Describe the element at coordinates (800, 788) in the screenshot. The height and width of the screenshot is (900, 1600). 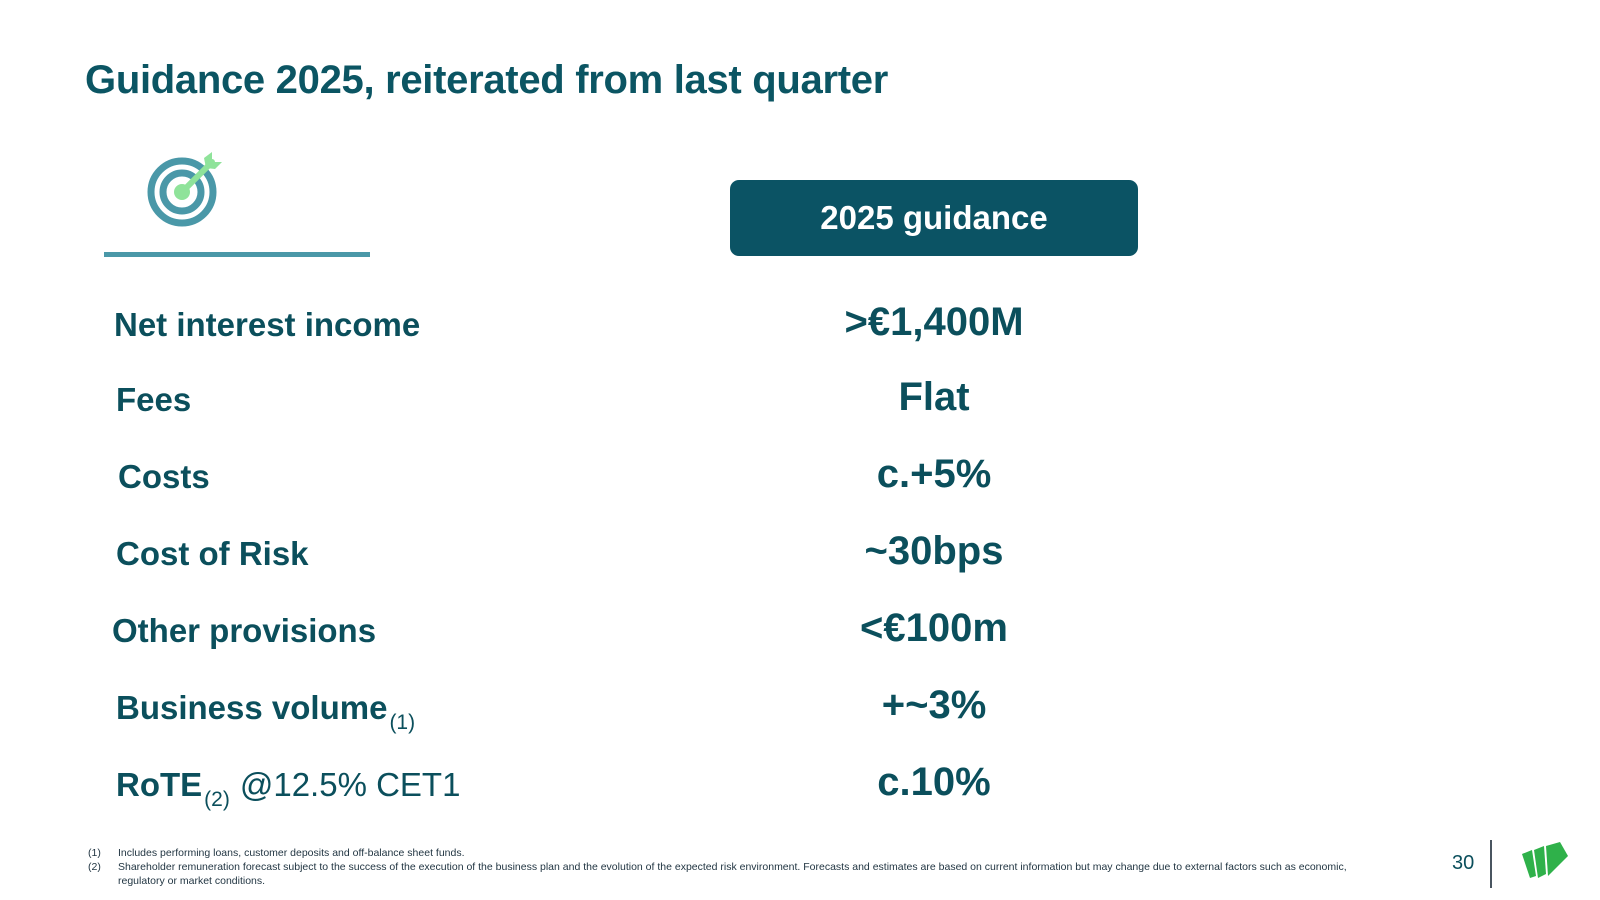
I see `guidance-row-rote: RoTE(2) @12.5% CET1 c.10%` at that location.